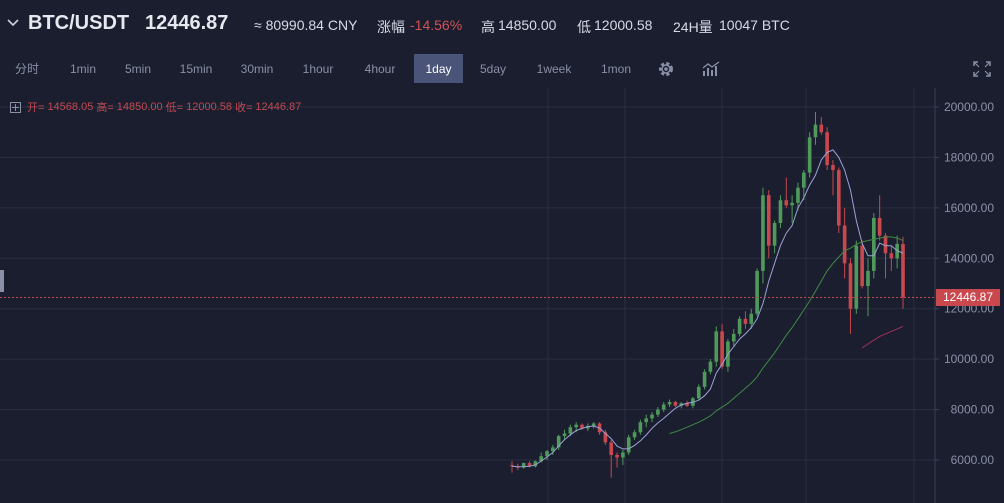  Describe the element at coordinates (493, 69) in the screenshot. I see `tab-5day: 5day` at that location.